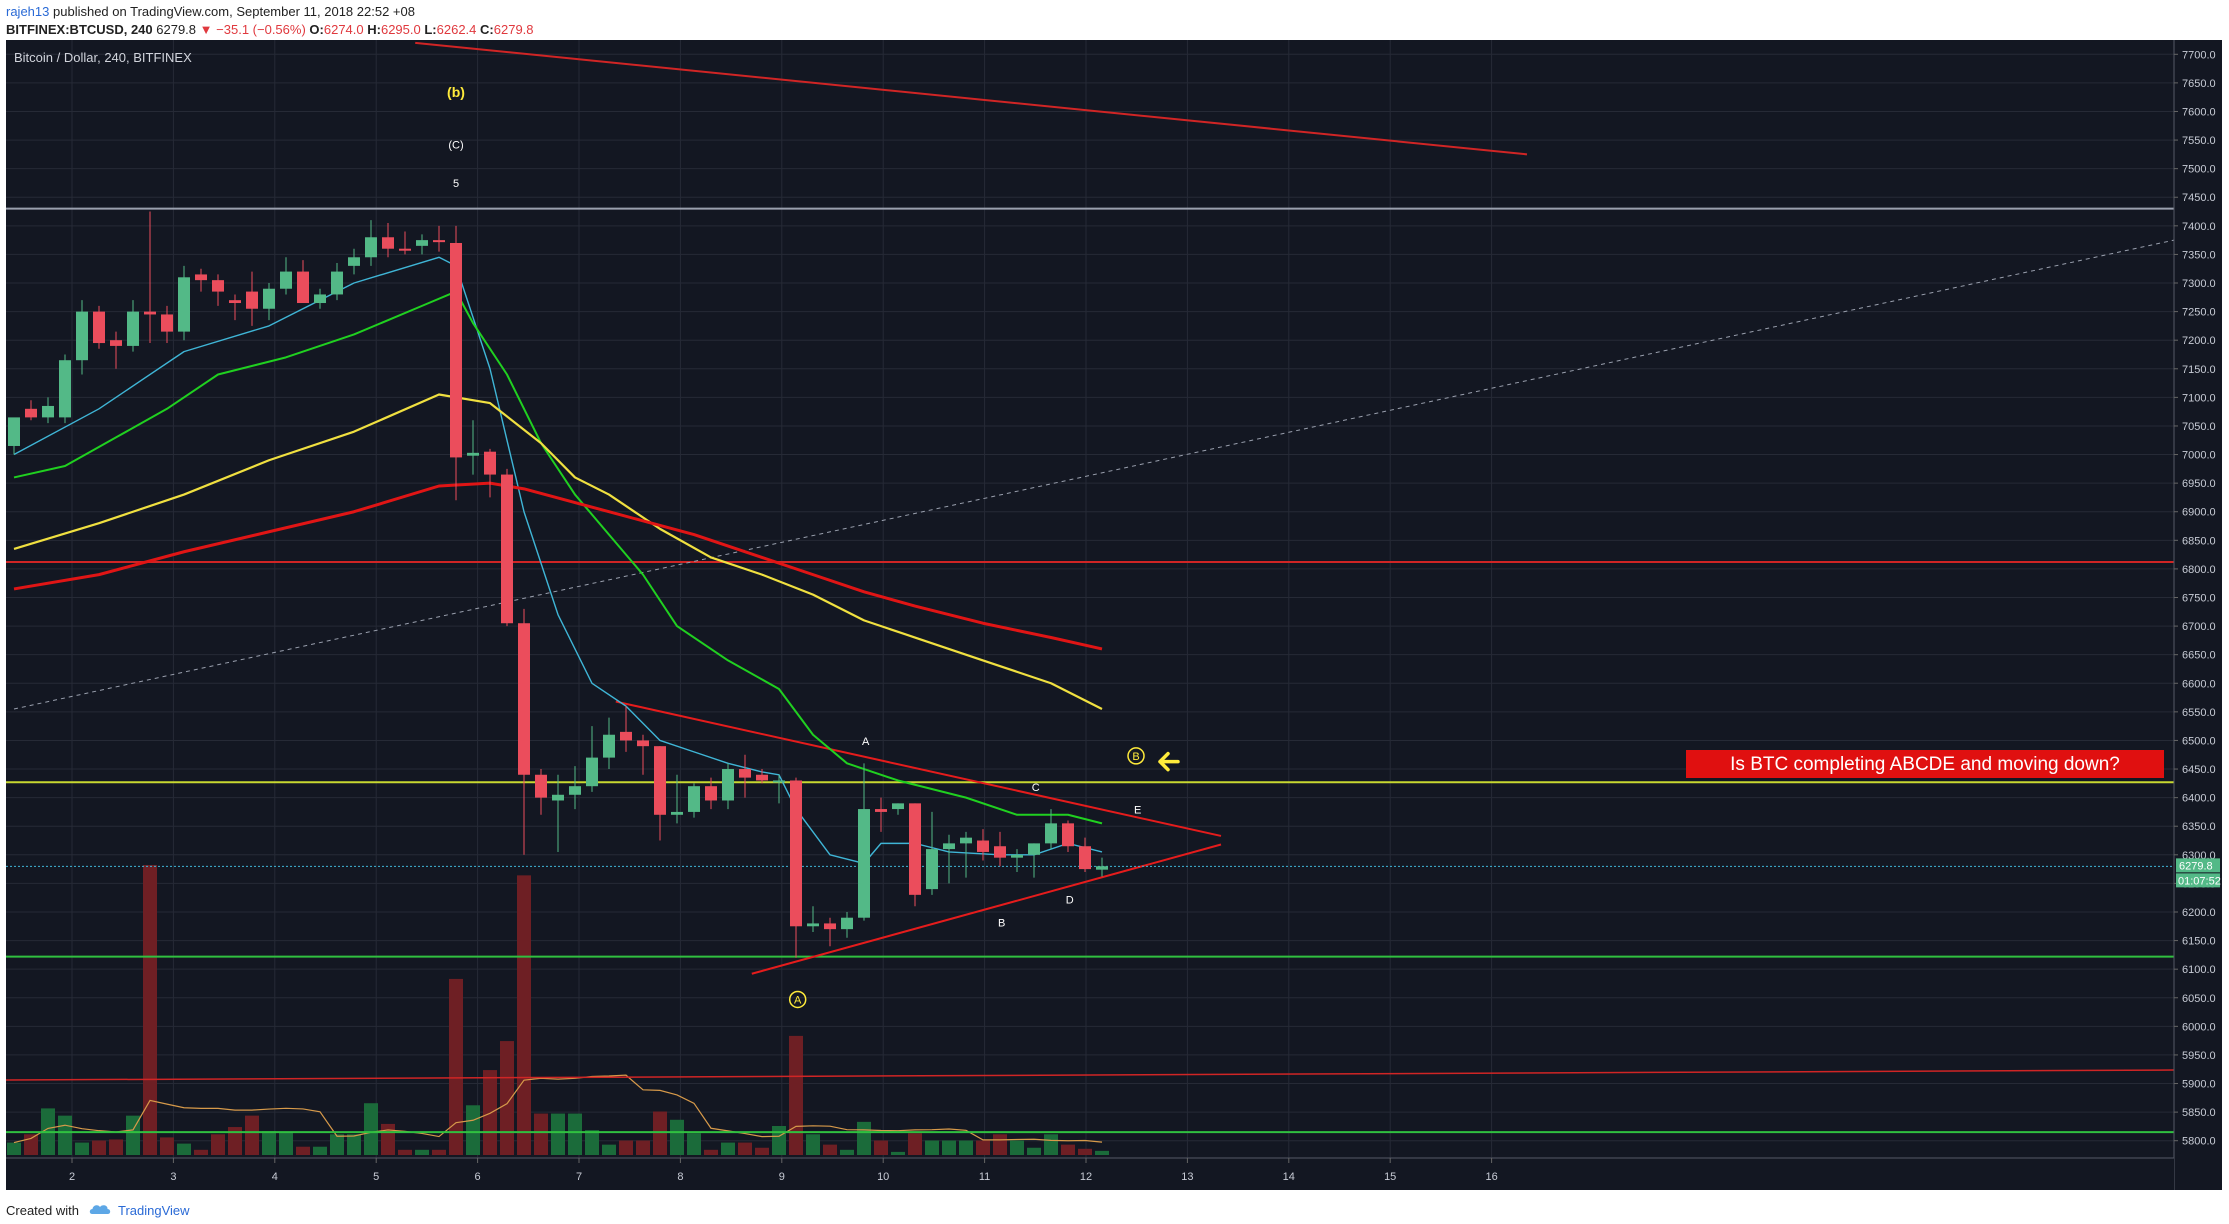 This screenshot has height=1224, width=2229. I want to click on x-tick-label: 12, so click(1086, 1177).